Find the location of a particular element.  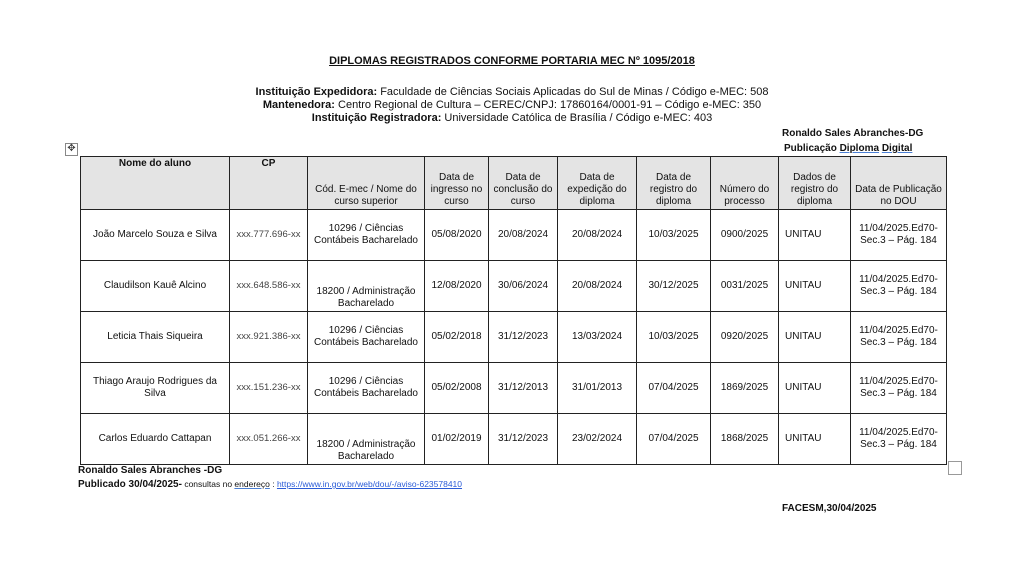

table-cell: 1868/2025 is located at coordinates (744, 439).